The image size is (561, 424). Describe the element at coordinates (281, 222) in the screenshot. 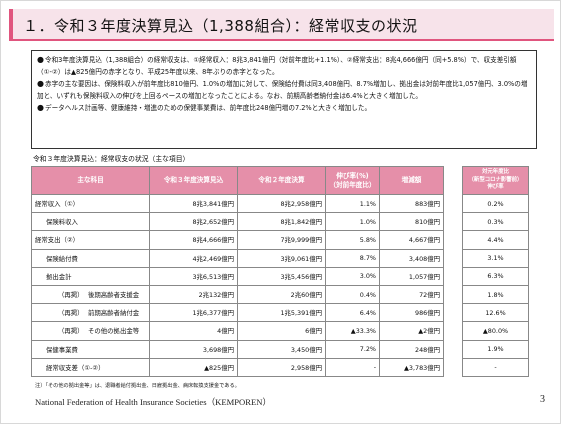

I see `cell-r2: 8兆1,842億円` at that location.